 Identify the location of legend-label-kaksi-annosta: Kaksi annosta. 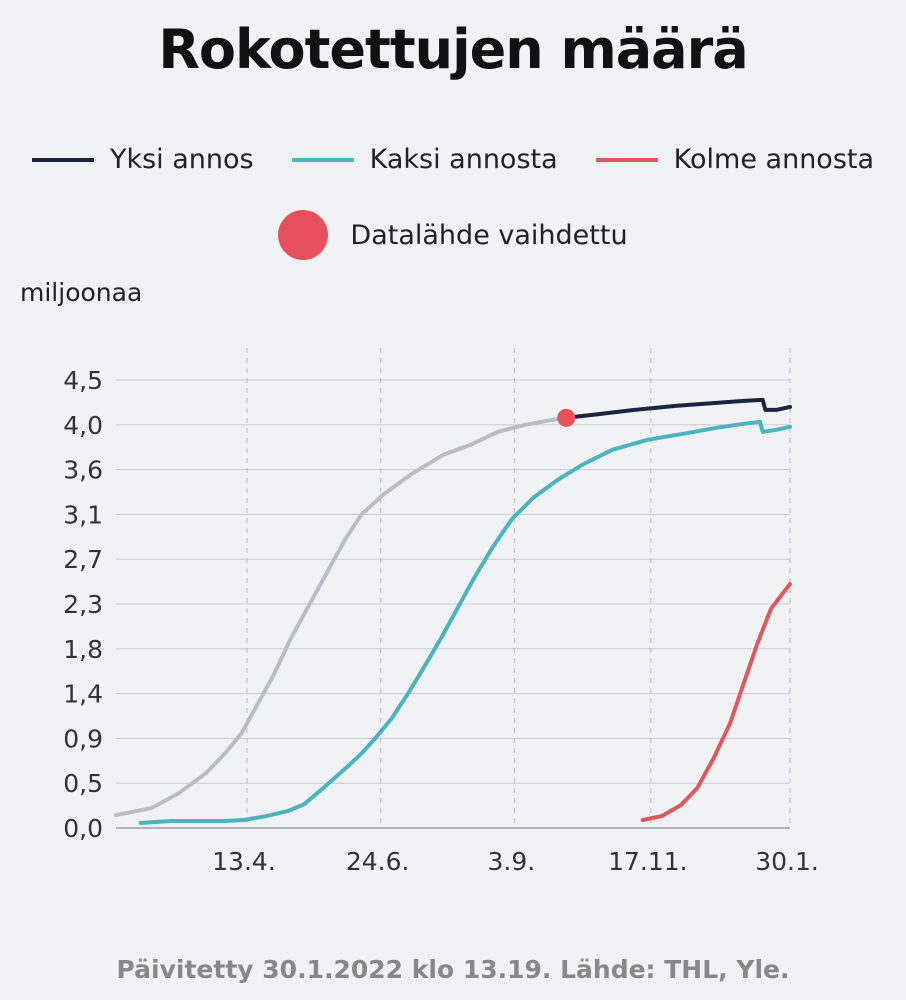
(463, 159).